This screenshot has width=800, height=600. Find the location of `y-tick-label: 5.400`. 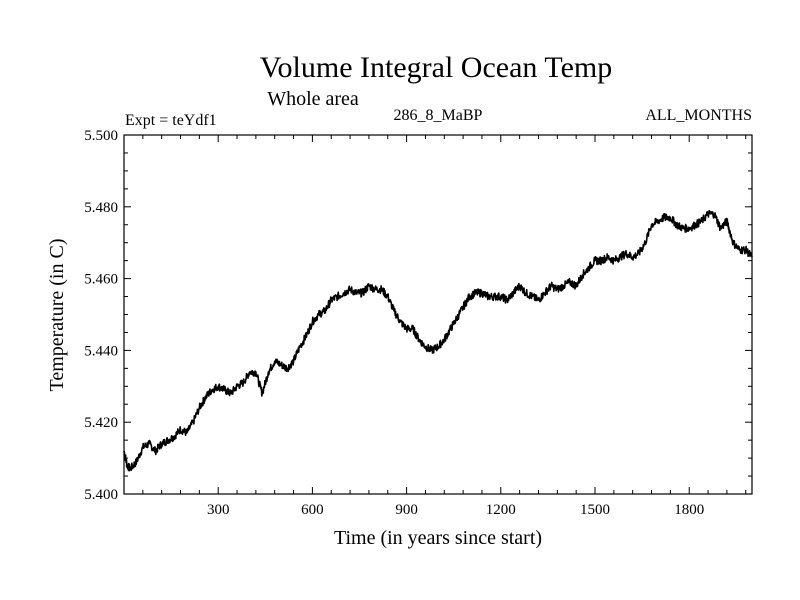

y-tick-label: 5.400 is located at coordinates (101, 495).